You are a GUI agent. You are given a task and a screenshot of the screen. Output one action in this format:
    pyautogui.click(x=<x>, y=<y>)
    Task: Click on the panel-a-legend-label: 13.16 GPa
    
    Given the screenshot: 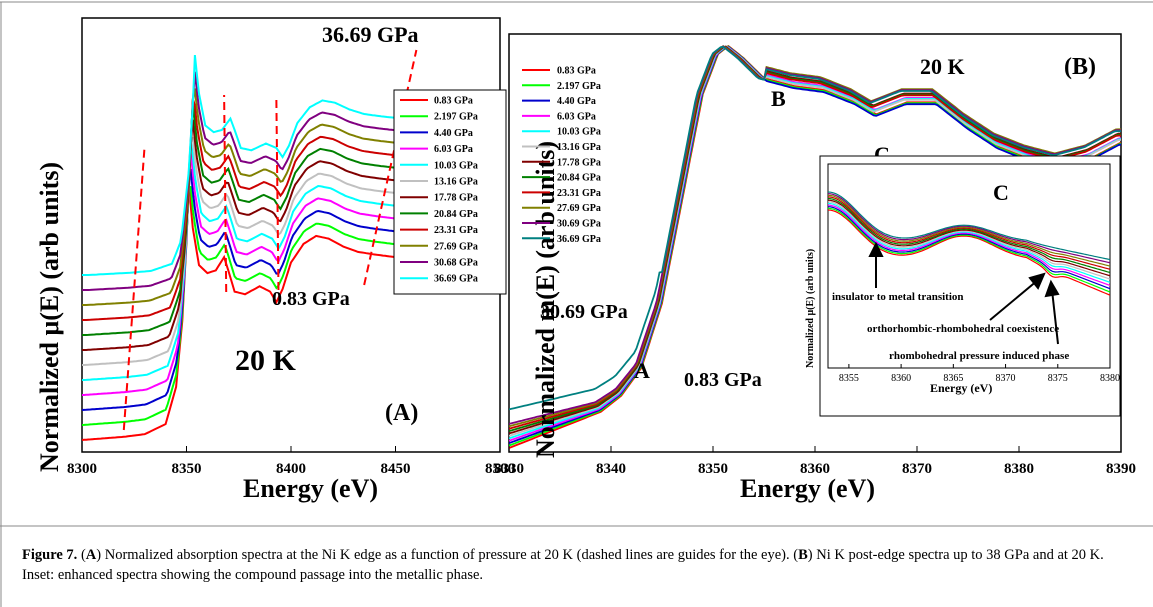 What is the action you would take?
    pyautogui.click(x=456, y=182)
    